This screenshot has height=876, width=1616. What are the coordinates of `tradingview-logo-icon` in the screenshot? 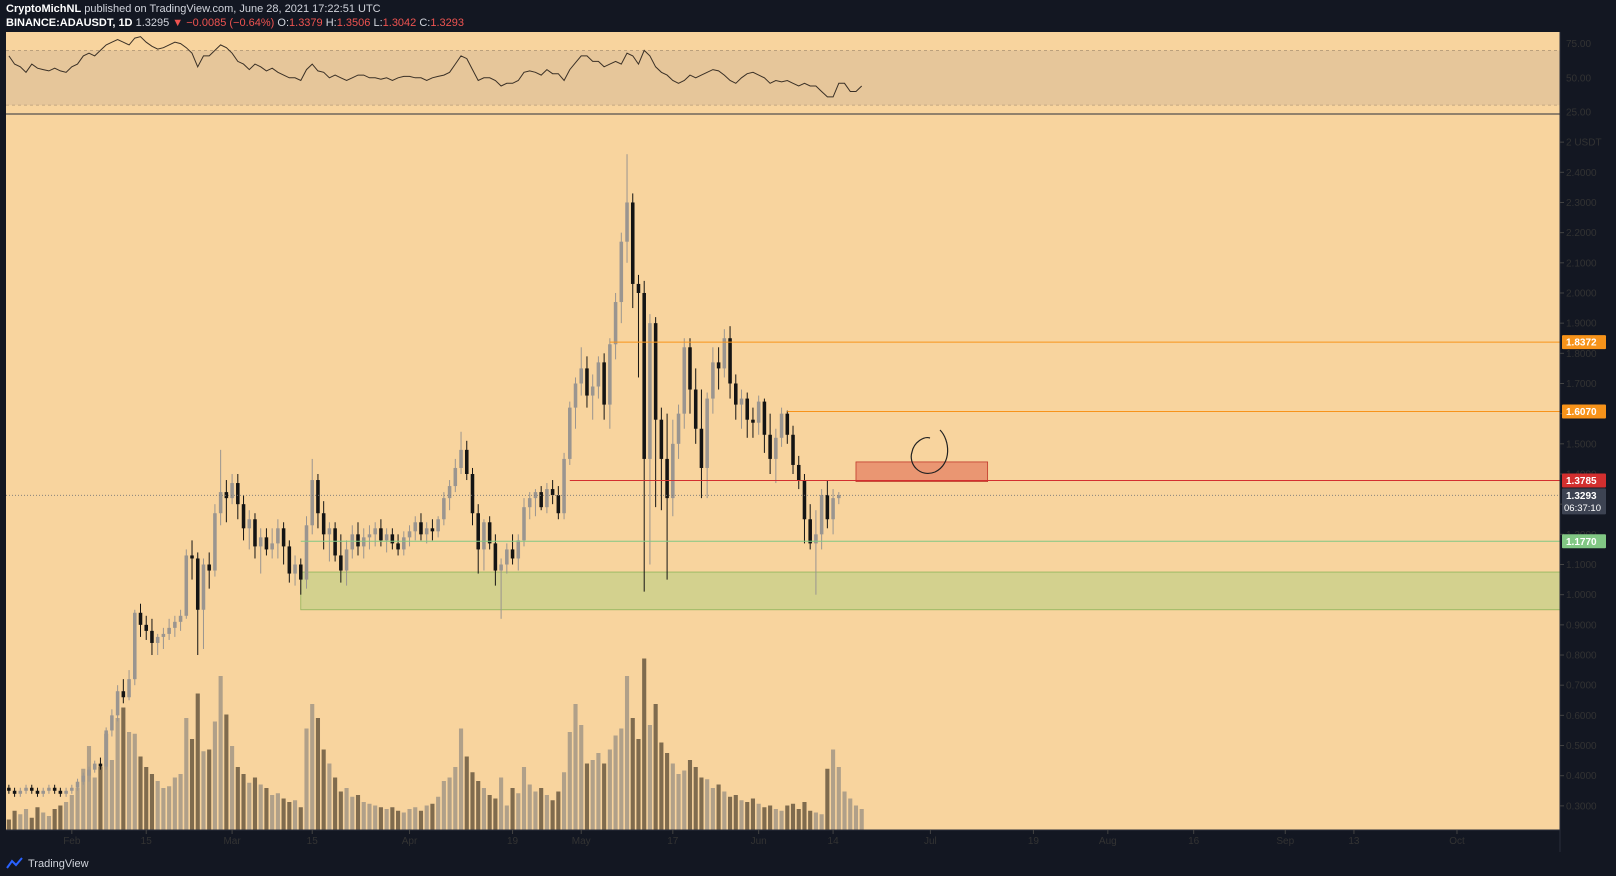 It's located at (15, 863).